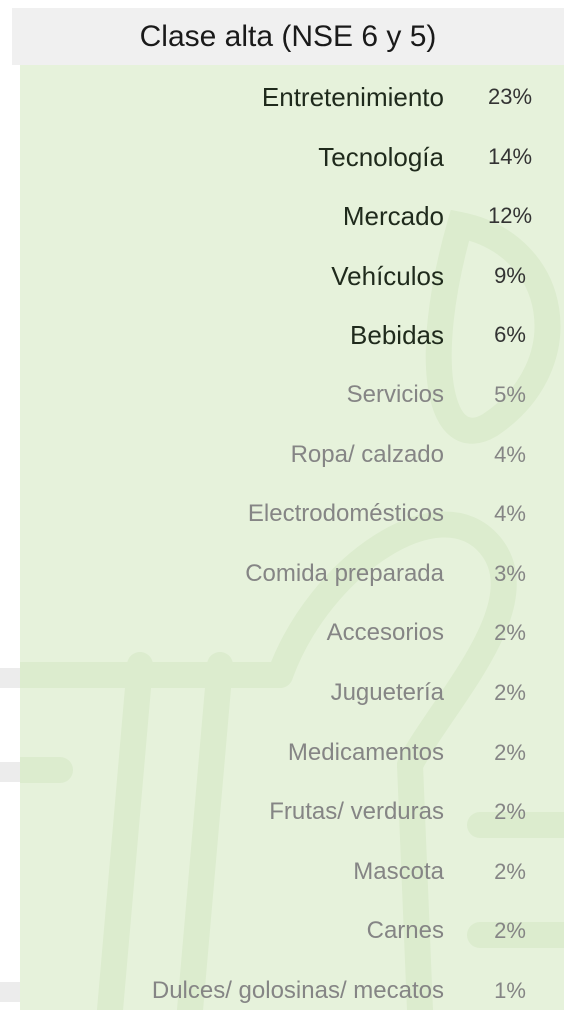 This screenshot has height=1013, width=564. What do you see at coordinates (367, 454) in the screenshot?
I see `row-label: Ropa/ calzado` at bounding box center [367, 454].